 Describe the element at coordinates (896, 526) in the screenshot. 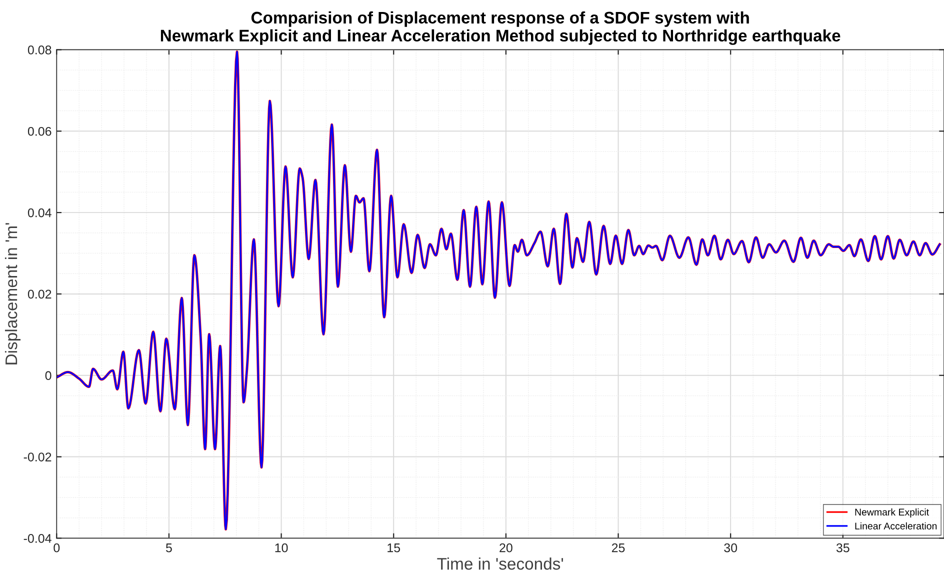

I see `legend-label: Linear Acceleration` at that location.